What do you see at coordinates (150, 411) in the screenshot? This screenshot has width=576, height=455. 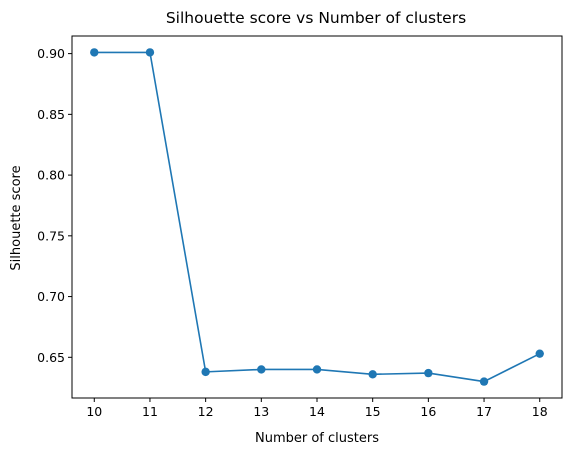 I see `x-tick-label: 11` at bounding box center [150, 411].